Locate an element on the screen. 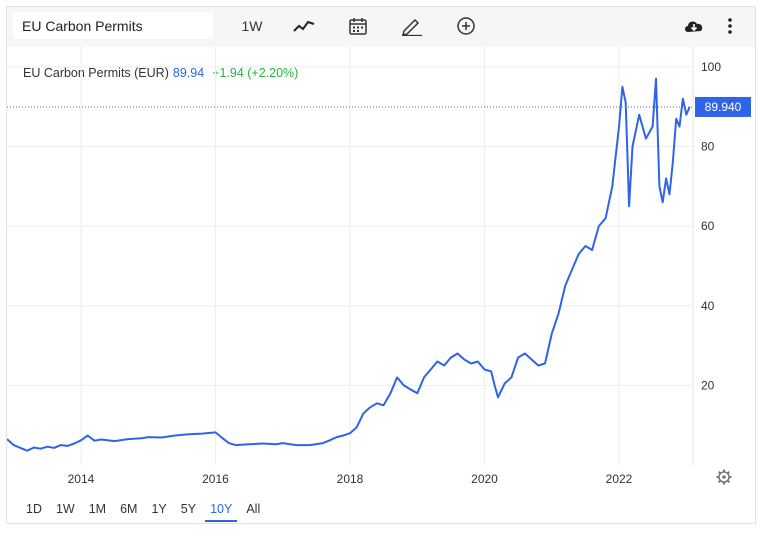  download-cloud-icon is located at coordinates (694, 26).